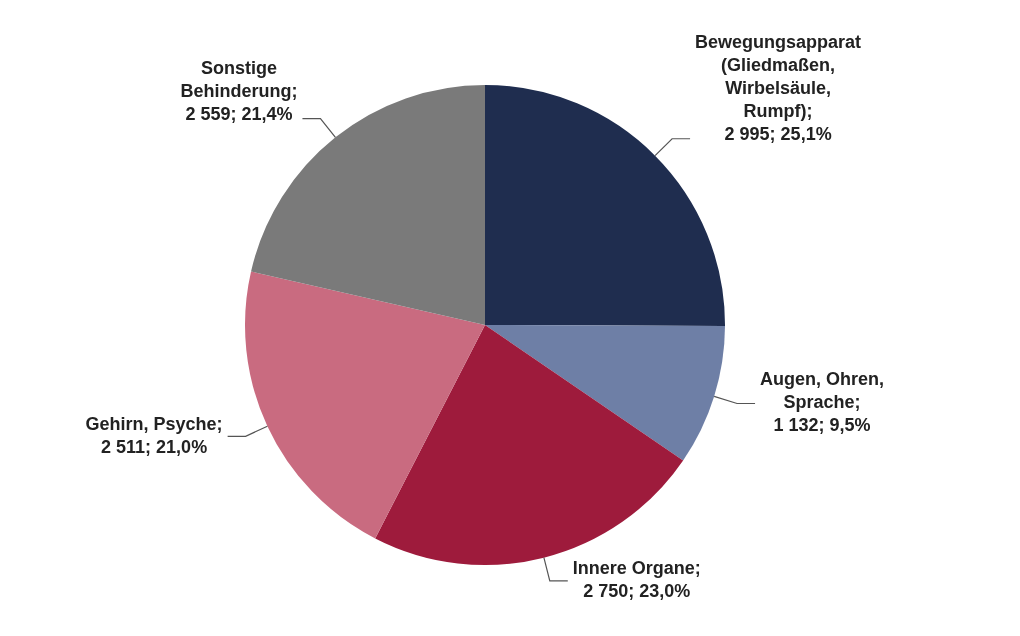 The image size is (1020, 636). What do you see at coordinates (778, 88) in the screenshot?
I see `slice-label: Bewegungsapparat (Gliedmaßen, Wirbelsäule, Rumpf); 2 995; 25,1%` at bounding box center [778, 88].